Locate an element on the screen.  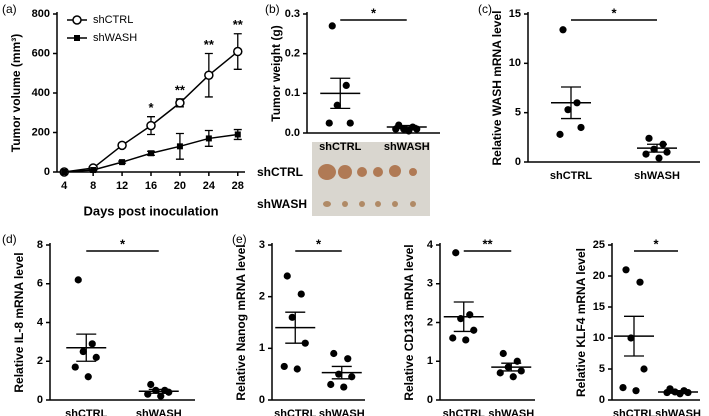
y-axis-label: Relative CD133 mRNA level is located at coordinates (409, 322).